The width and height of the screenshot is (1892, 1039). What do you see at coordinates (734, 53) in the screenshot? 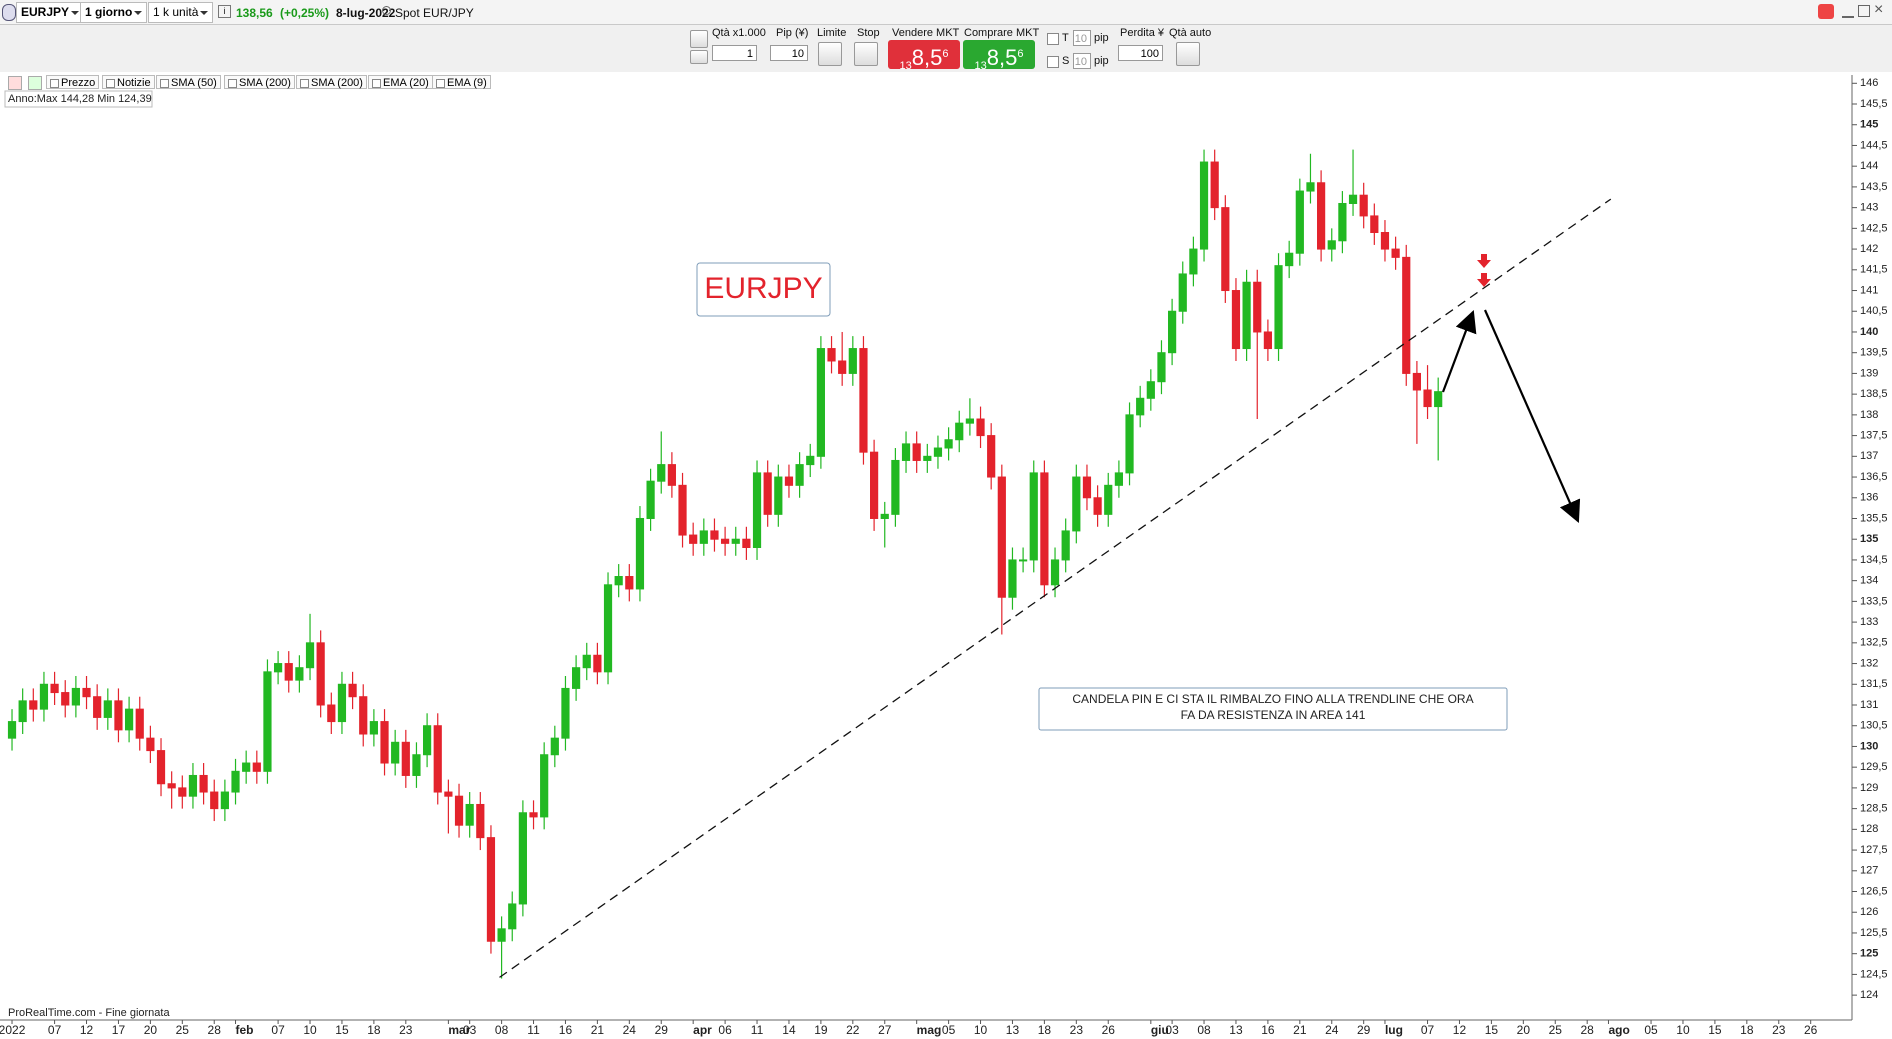
I see `qty-input: 1` at bounding box center [734, 53].